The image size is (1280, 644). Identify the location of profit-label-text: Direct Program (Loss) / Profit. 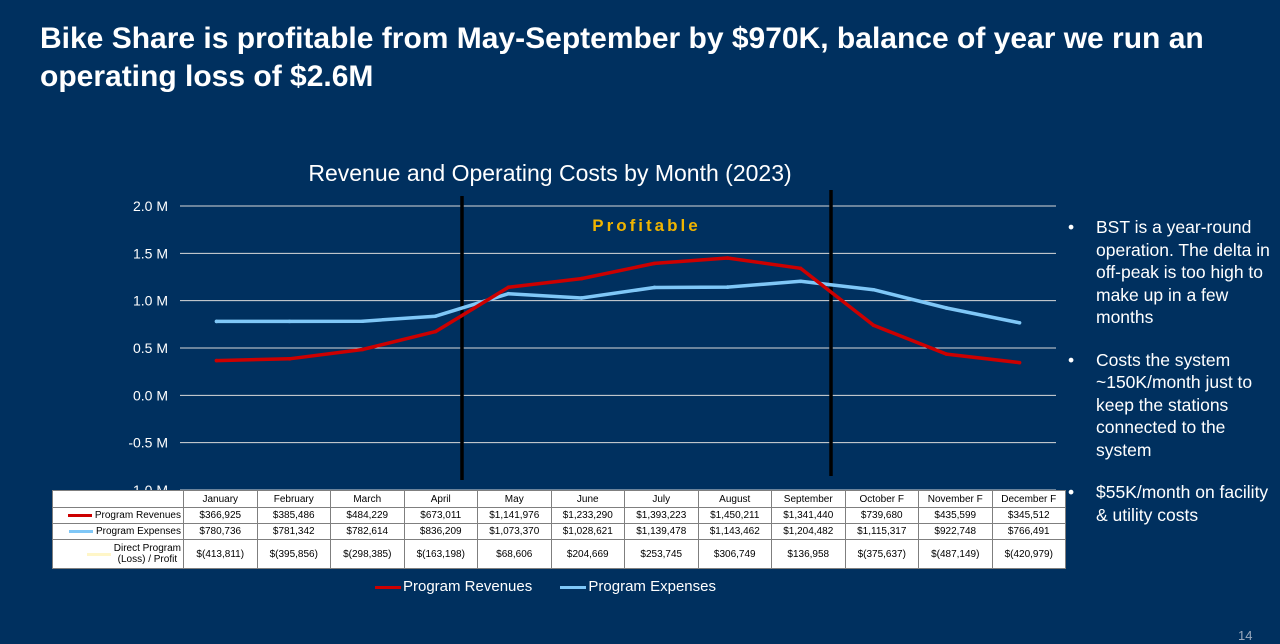
(147, 554).